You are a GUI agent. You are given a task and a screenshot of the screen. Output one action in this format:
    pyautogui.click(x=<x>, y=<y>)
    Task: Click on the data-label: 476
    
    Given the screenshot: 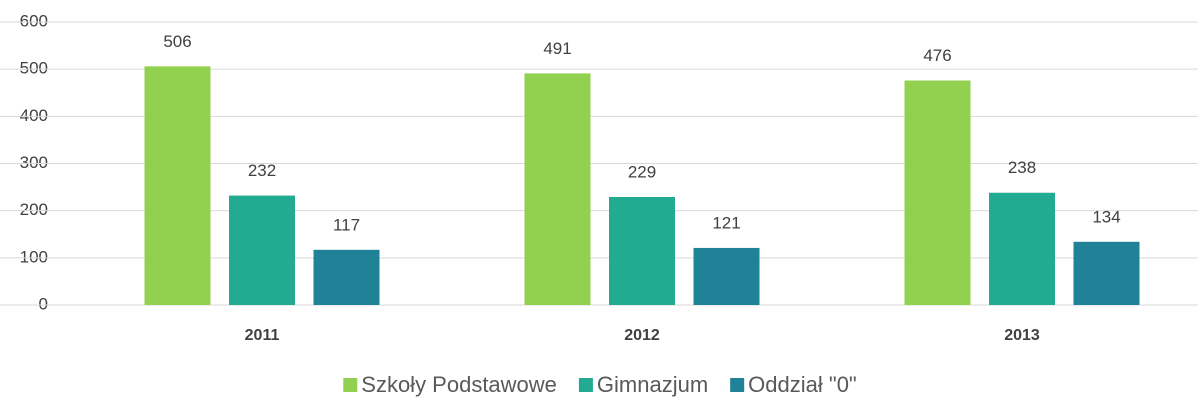 What is the action you would take?
    pyautogui.click(x=937, y=55)
    